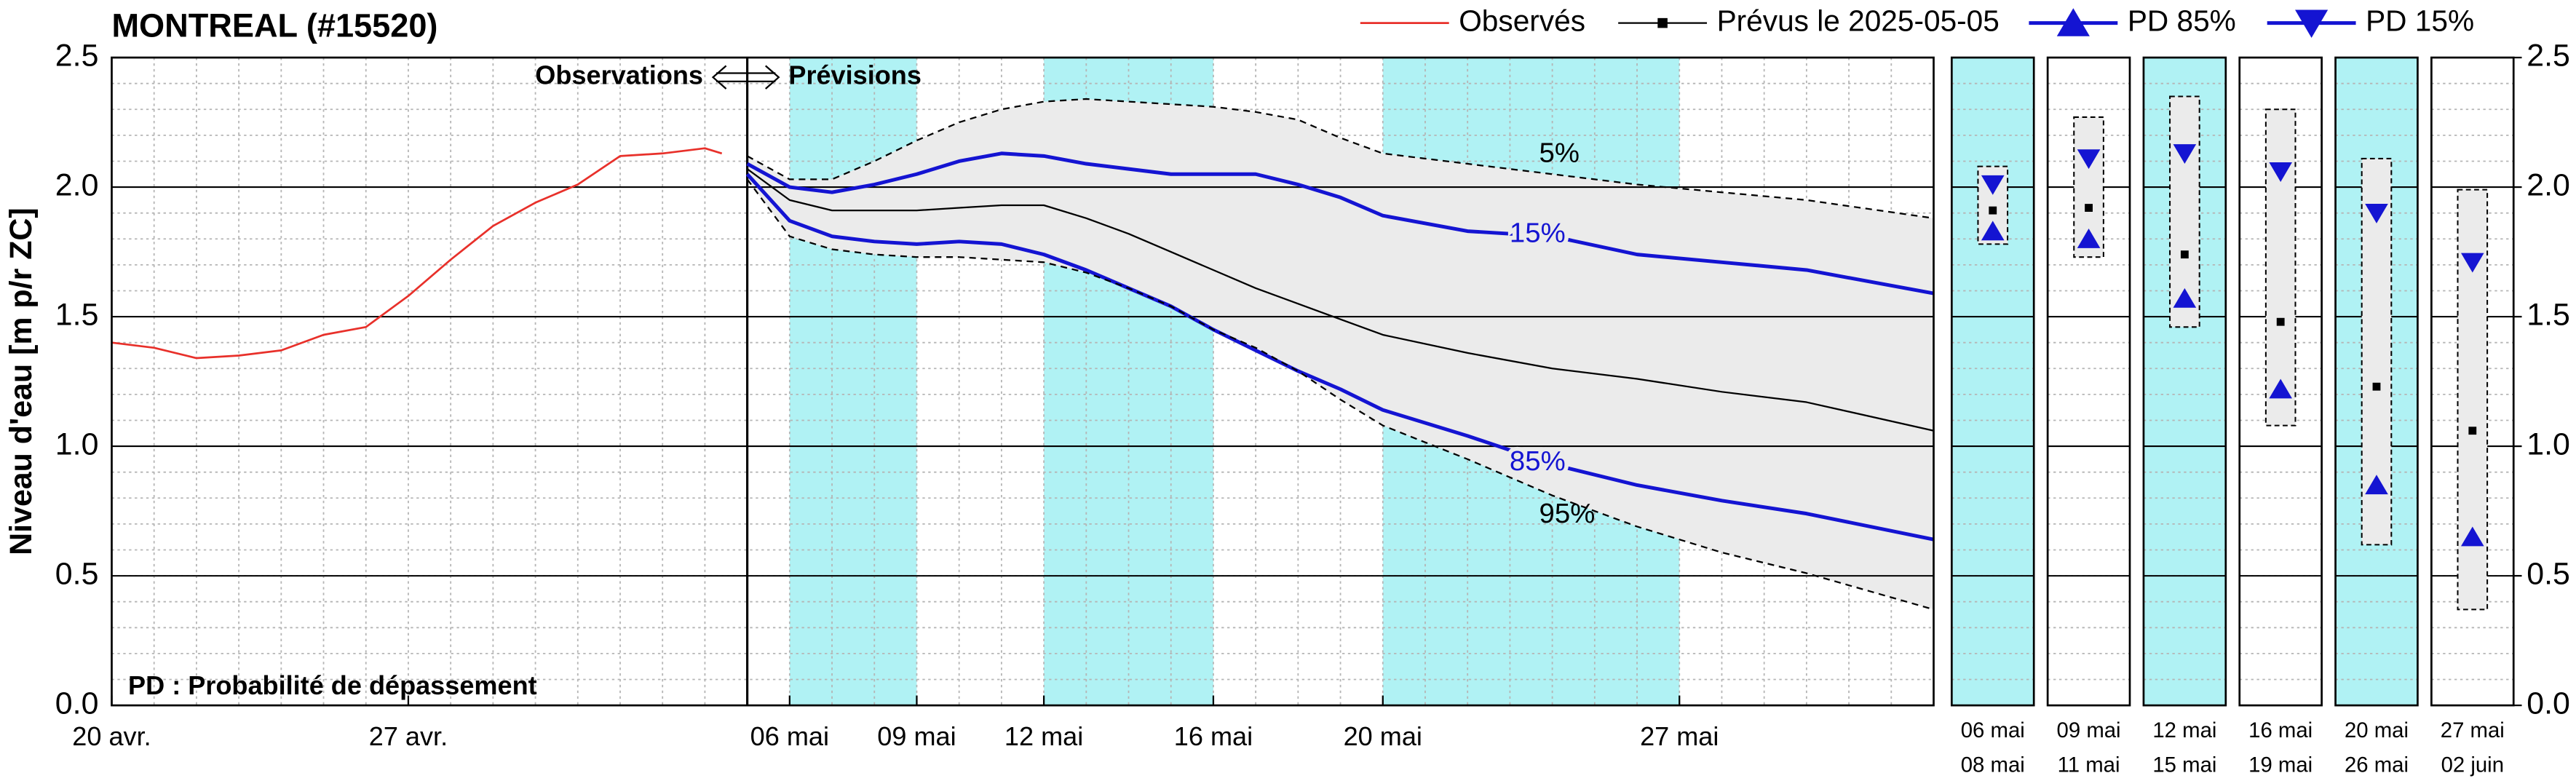 The width and height of the screenshot is (2576, 781). Describe the element at coordinates (2548, 444) in the screenshot. I see `y2-tick-label: 1.0` at that location.